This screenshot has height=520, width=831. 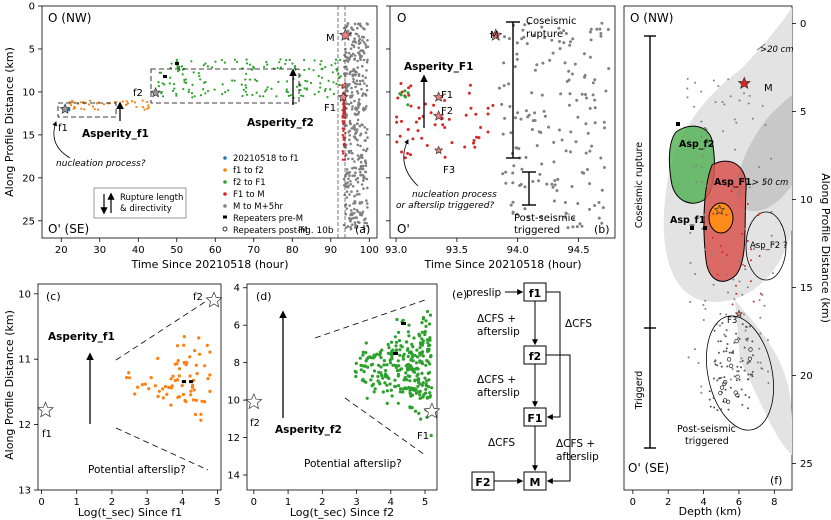 I want to click on legend-label: 20210518 to f1, so click(x=266, y=159).